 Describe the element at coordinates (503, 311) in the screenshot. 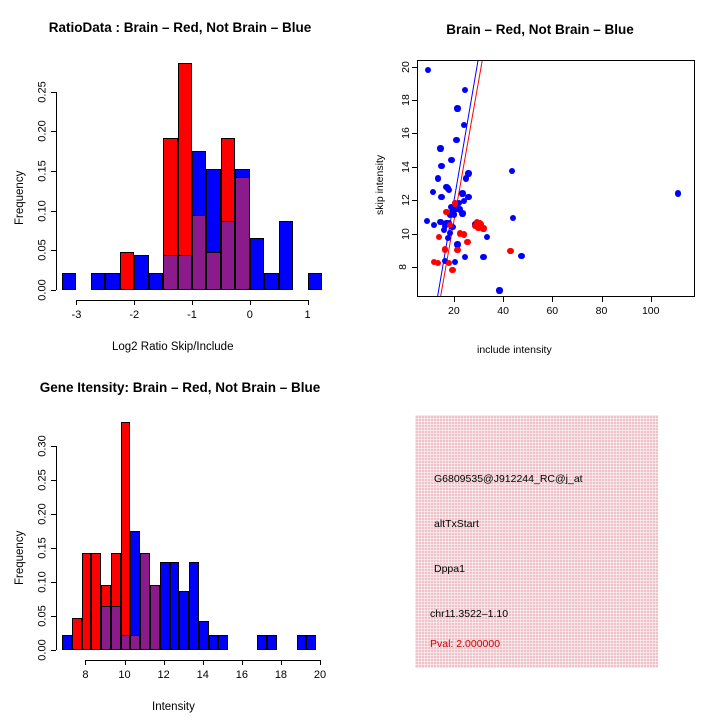

I see `x-axis-tick-label: 40` at that location.